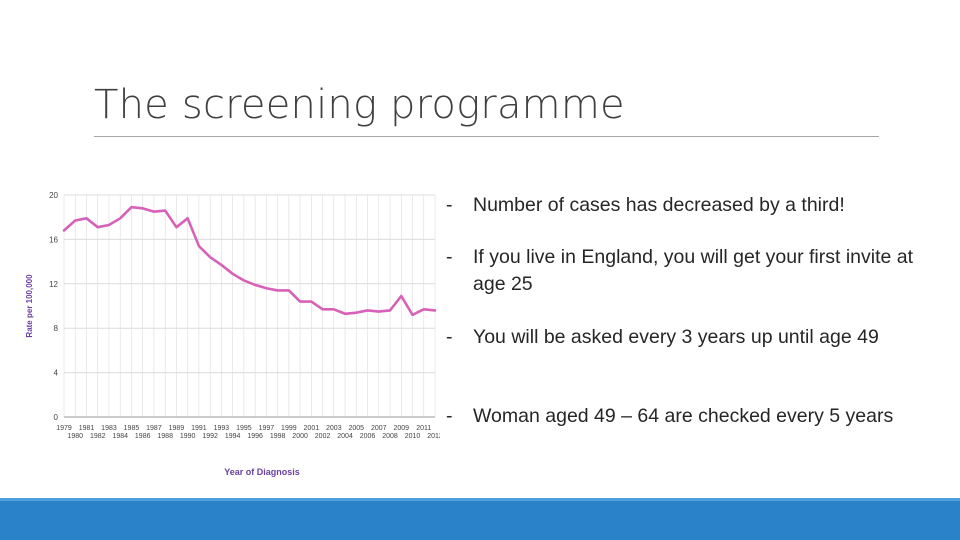 This screenshot has width=960, height=540. Describe the element at coordinates (401, 428) in the screenshot. I see `x-tick-label: 2009` at that location.